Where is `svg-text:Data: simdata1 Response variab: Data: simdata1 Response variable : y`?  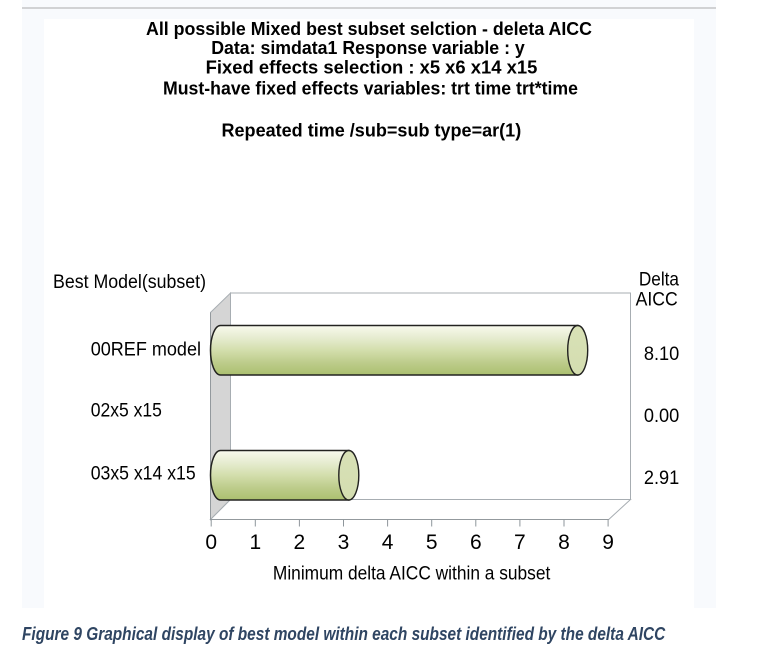
svg-text:Data: simdata1 Response variab: Data: simdata1 Response variable : y is located at coordinates (368, 48).